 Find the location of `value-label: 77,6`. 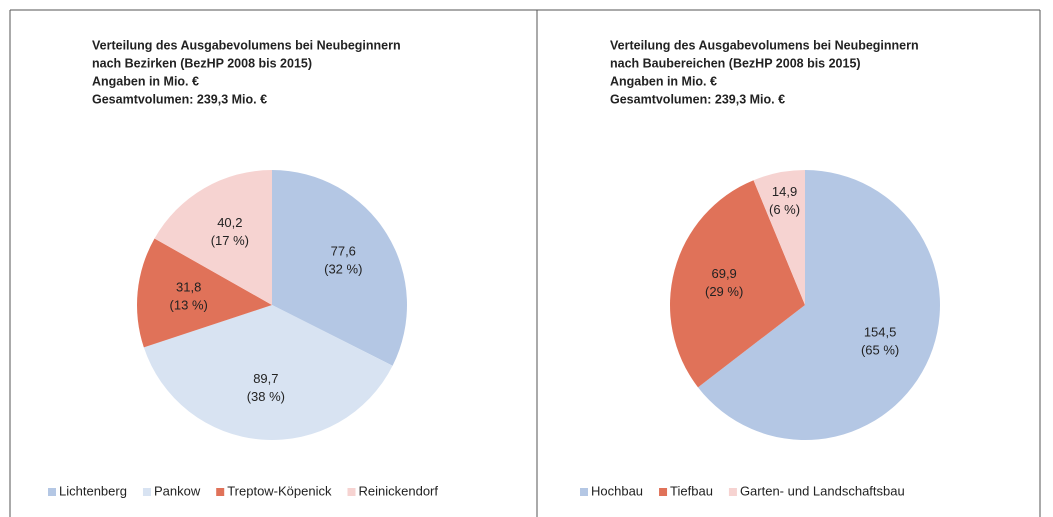

value-label: 77,6 is located at coordinates (343, 251).